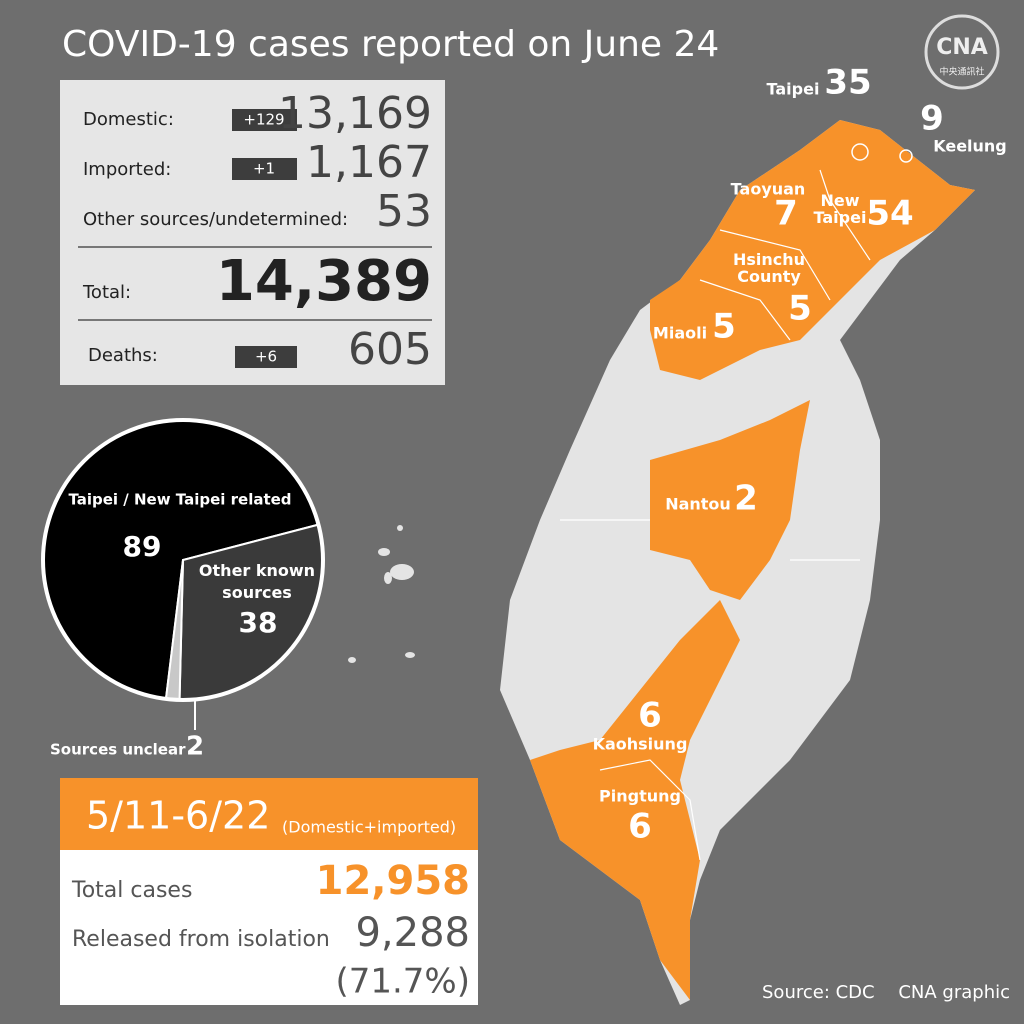 The height and width of the screenshot is (1024, 1024). I want to click on source: Source: CDC, so click(818, 992).